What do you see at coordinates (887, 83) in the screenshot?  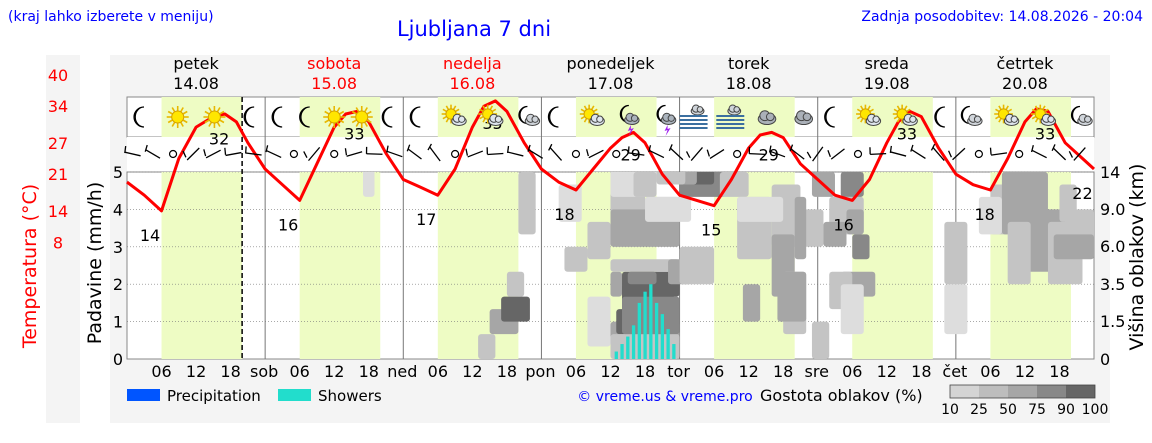 I see `day-date: 19.08` at bounding box center [887, 83].